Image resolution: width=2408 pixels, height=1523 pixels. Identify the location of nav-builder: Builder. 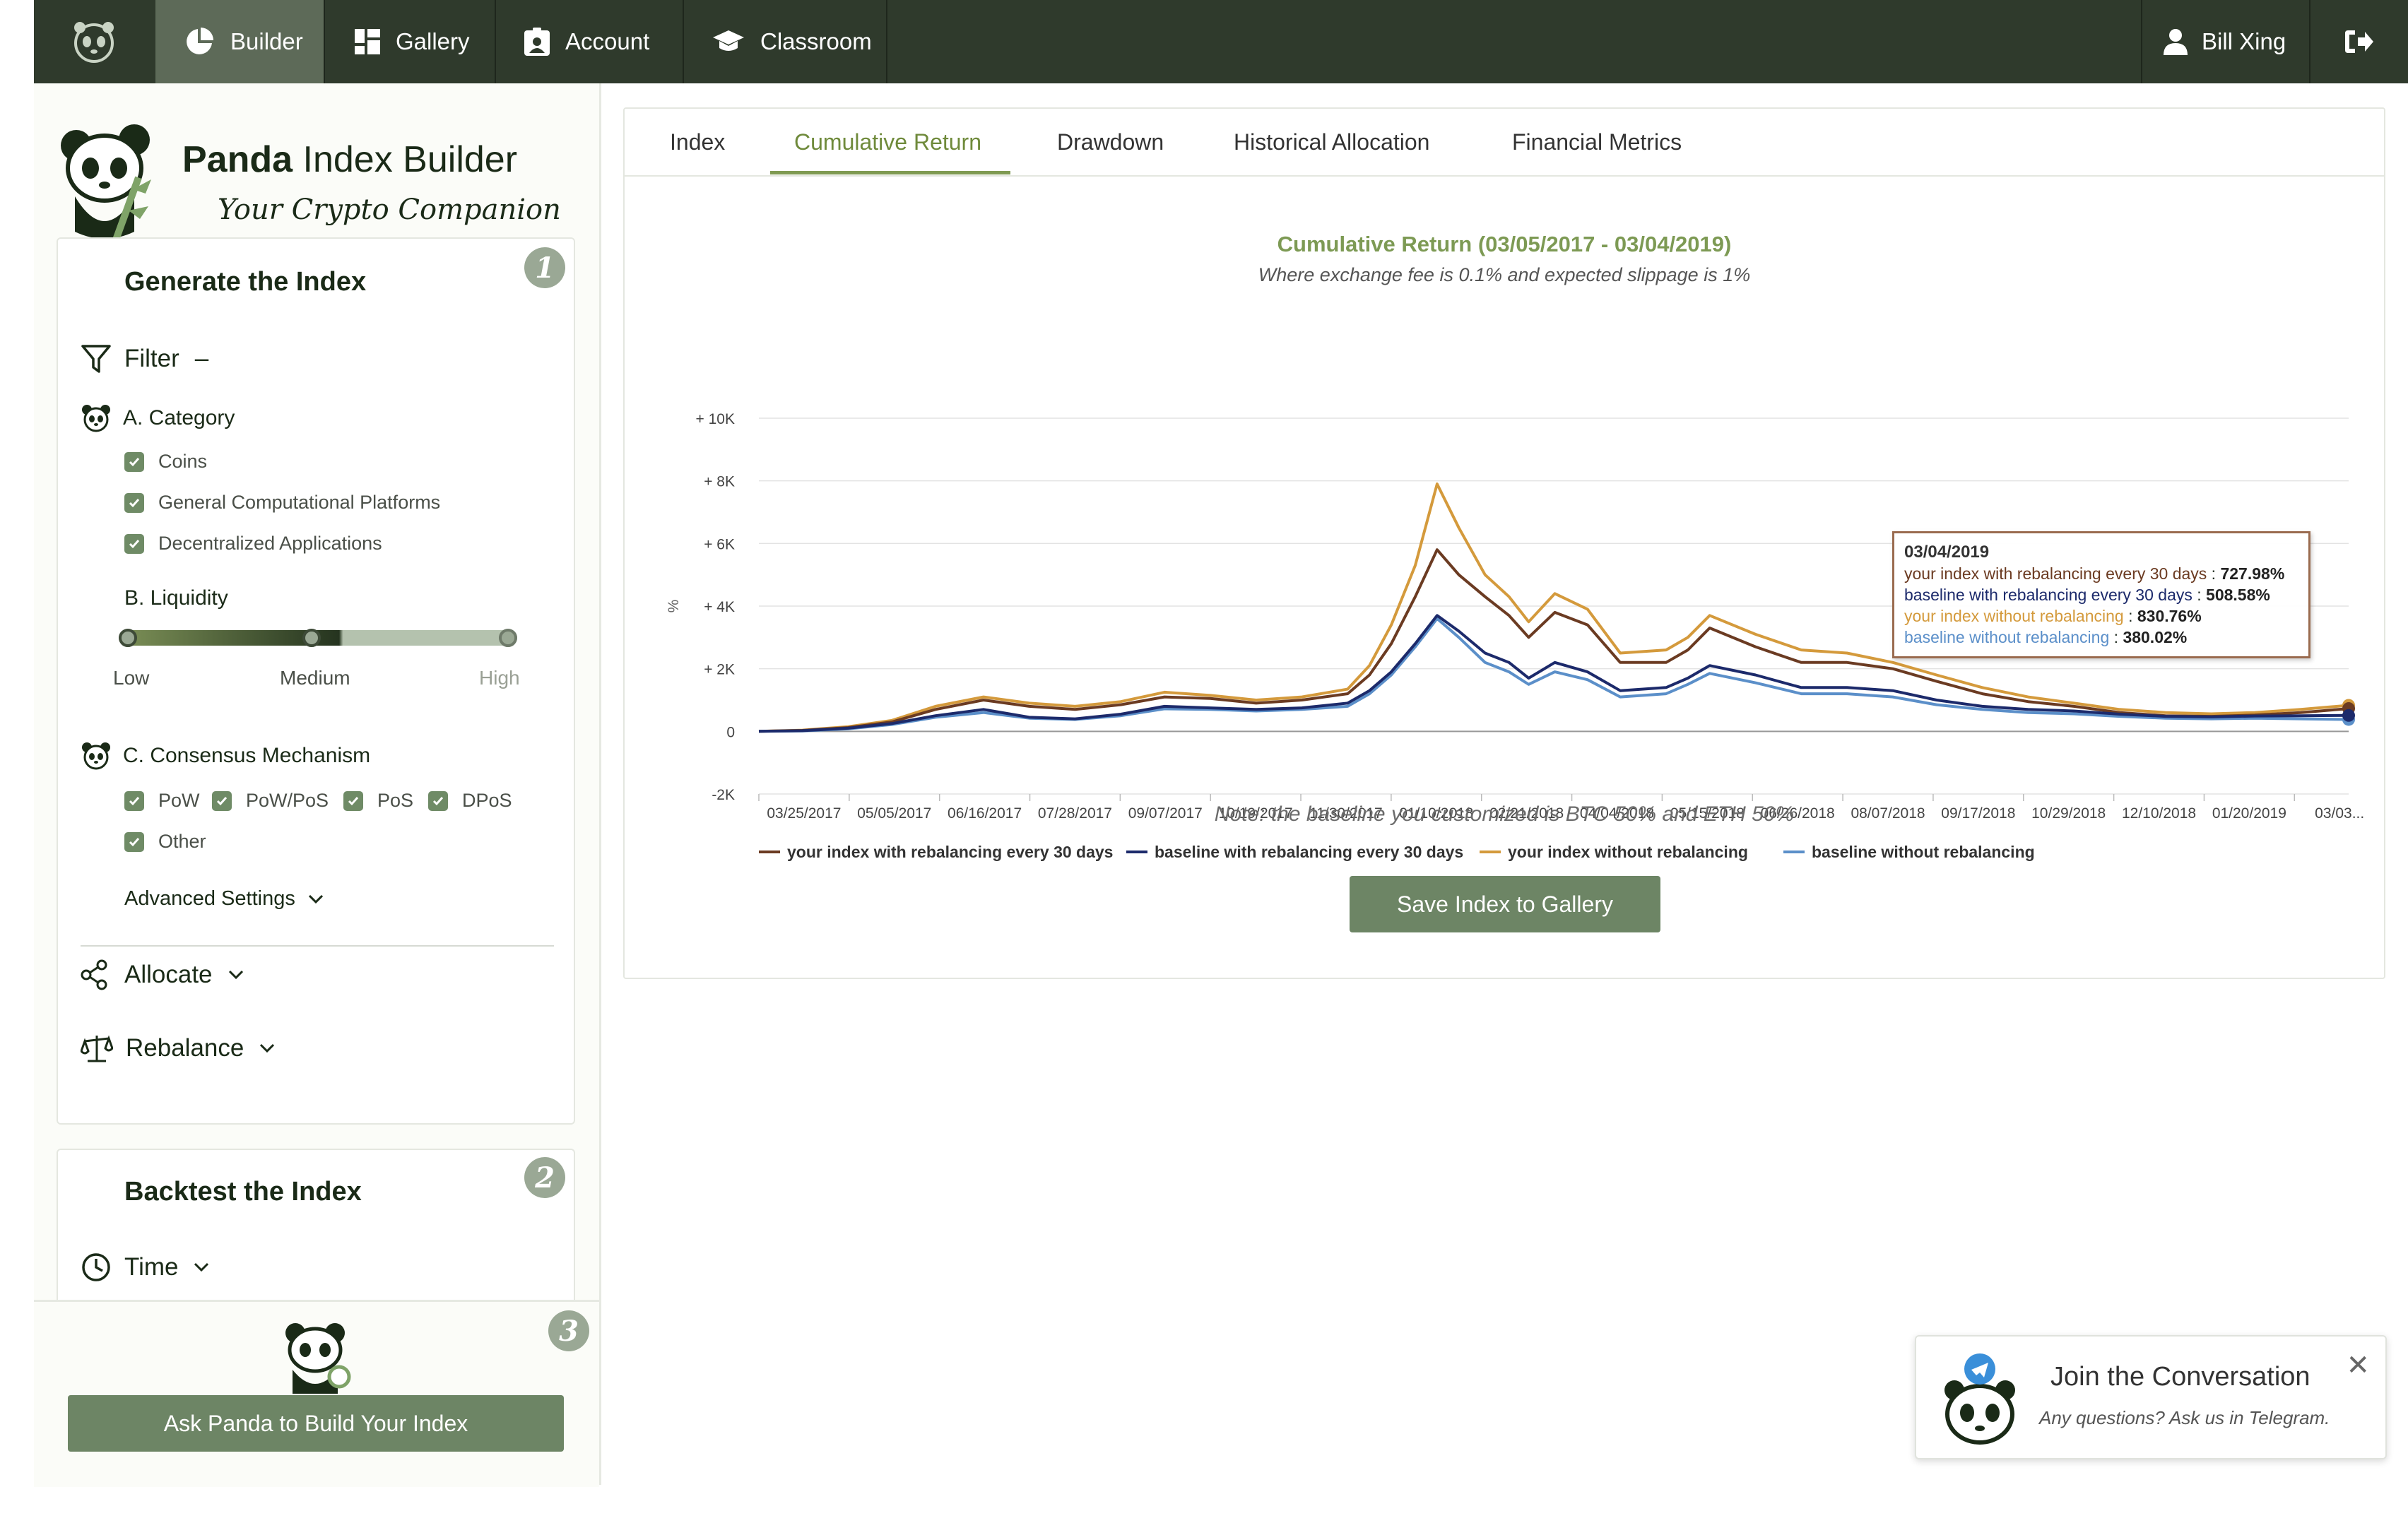
(240, 41).